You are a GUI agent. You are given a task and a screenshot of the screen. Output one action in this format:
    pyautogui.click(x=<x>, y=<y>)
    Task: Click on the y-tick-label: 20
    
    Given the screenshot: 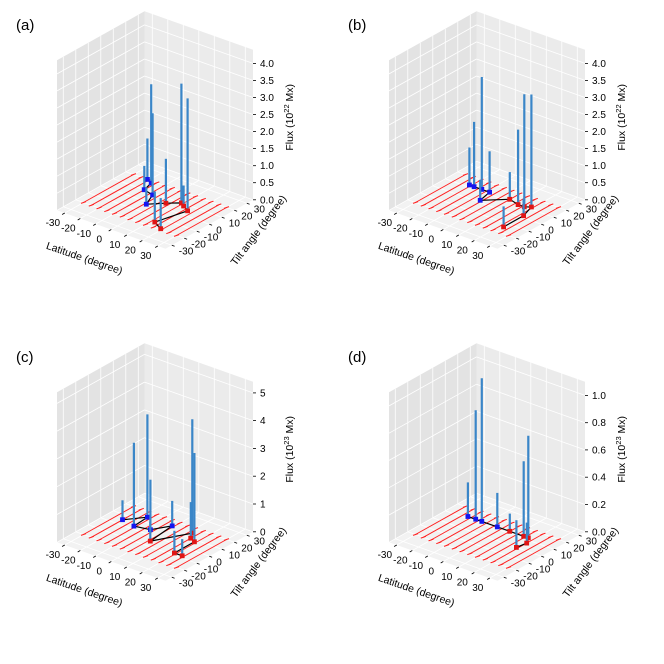 What is the action you would take?
    pyautogui.click(x=579, y=216)
    